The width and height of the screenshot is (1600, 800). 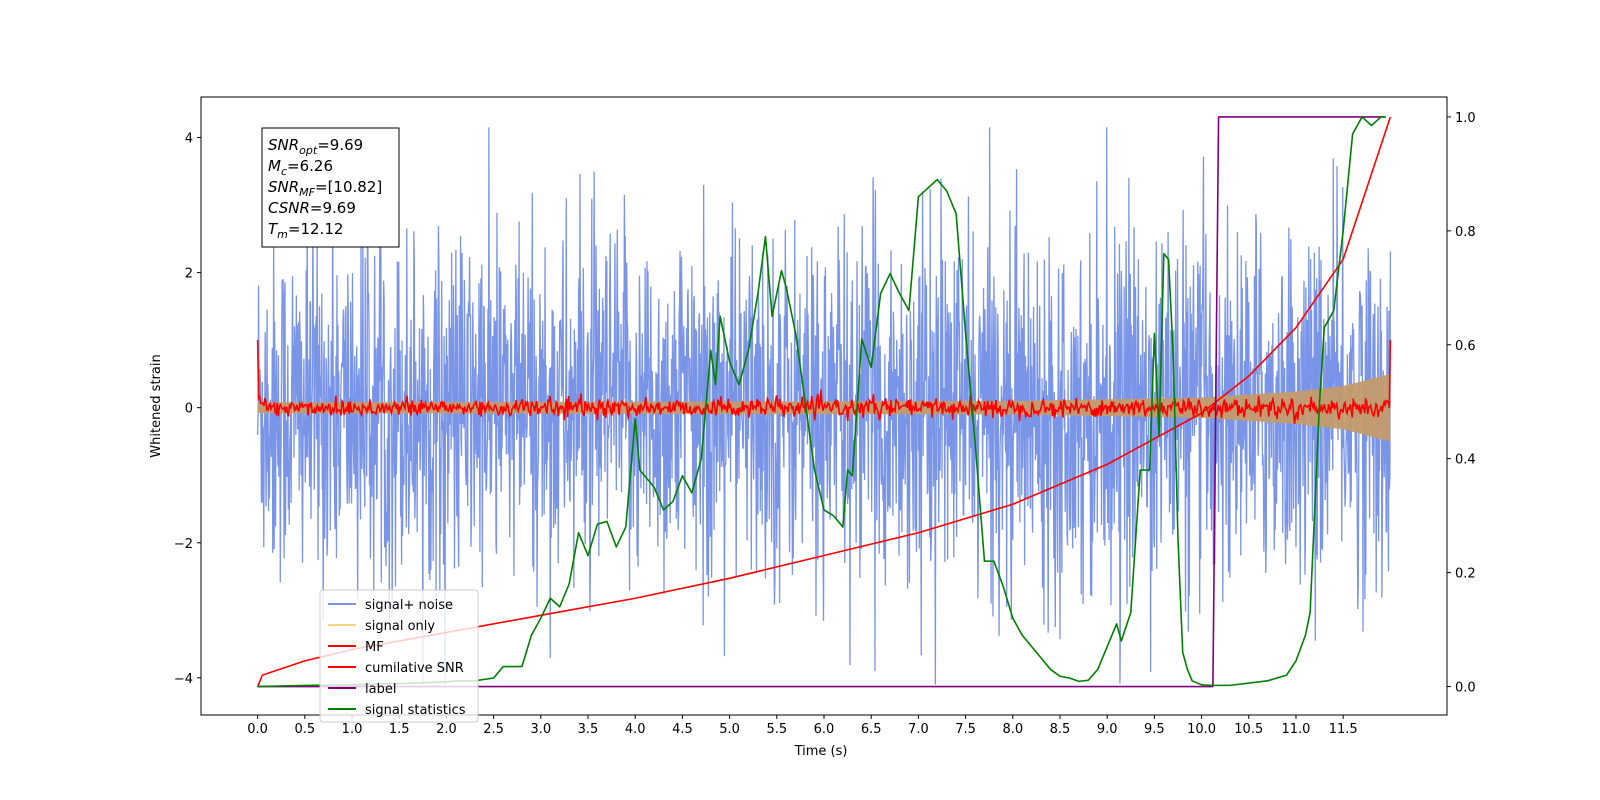 What do you see at coordinates (1465, 346) in the screenshot?
I see `y2-tick-label: 0.6` at bounding box center [1465, 346].